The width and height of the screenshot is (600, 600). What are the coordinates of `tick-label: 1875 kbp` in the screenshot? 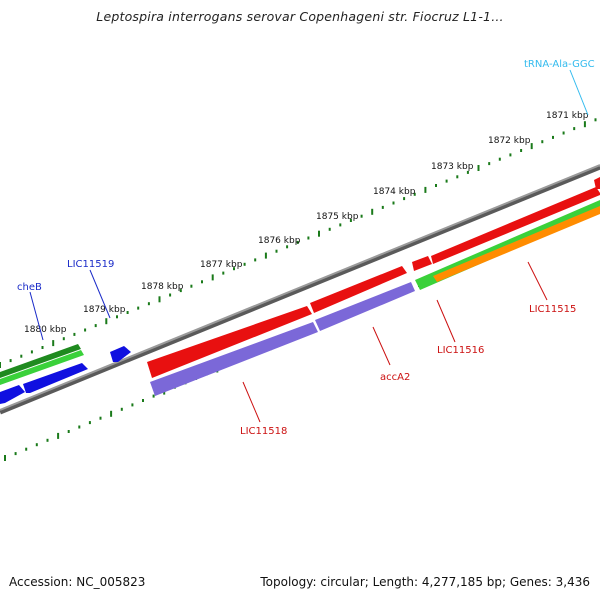 It's located at (337, 217).